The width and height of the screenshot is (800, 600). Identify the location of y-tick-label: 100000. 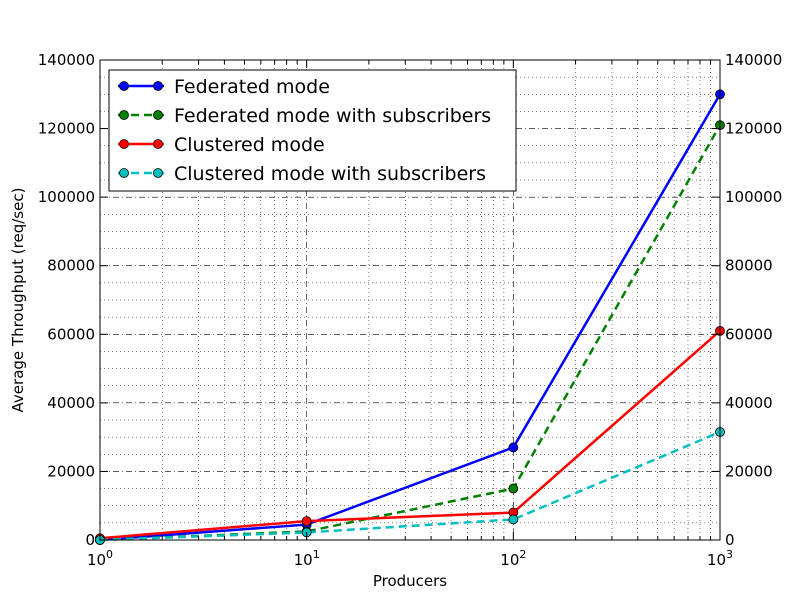
(66, 197).